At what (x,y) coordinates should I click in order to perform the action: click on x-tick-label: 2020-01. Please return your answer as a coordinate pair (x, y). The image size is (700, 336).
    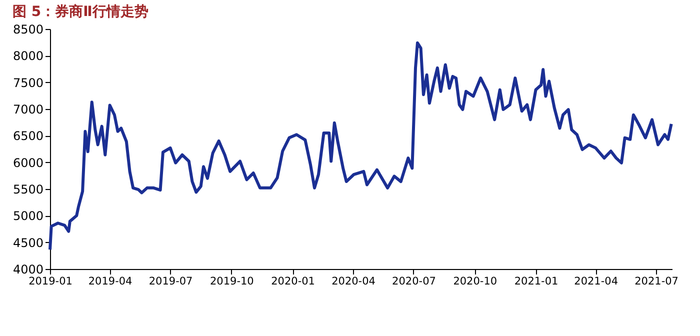
    Looking at the image, I should click on (293, 282).